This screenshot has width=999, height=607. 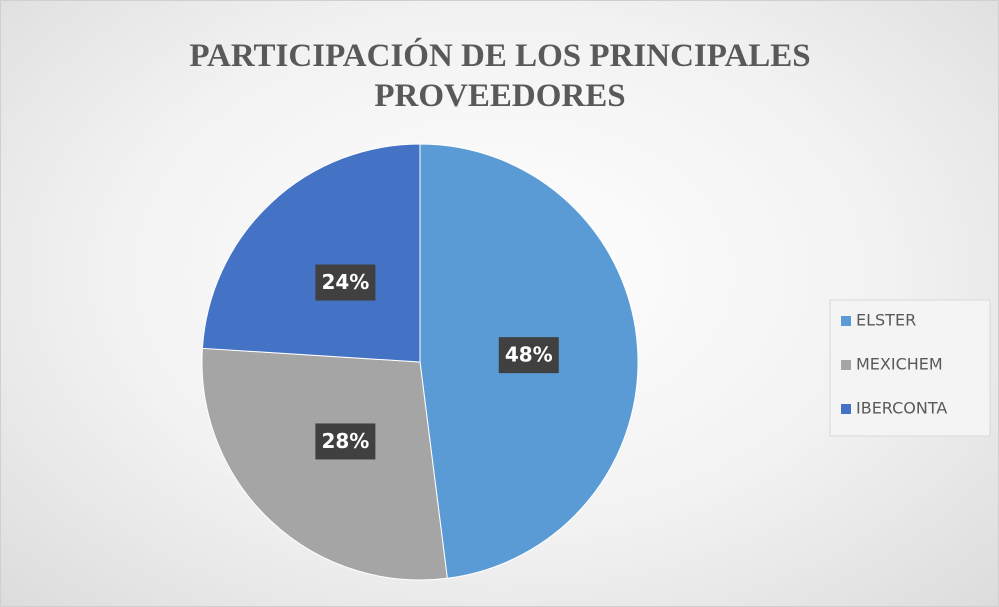 I want to click on legend-label: IBERCONTA, so click(x=901, y=408).